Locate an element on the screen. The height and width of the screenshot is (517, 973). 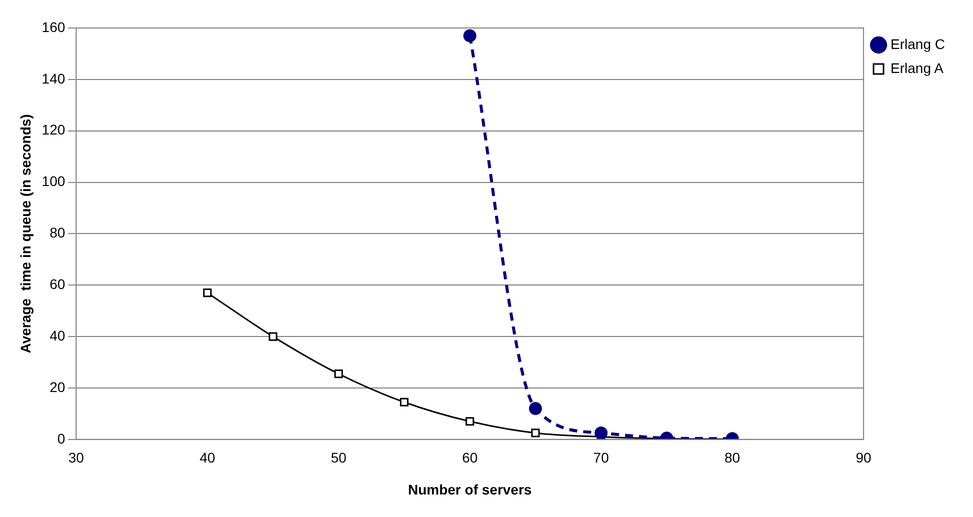
x-tick-label: 80 is located at coordinates (732, 458).